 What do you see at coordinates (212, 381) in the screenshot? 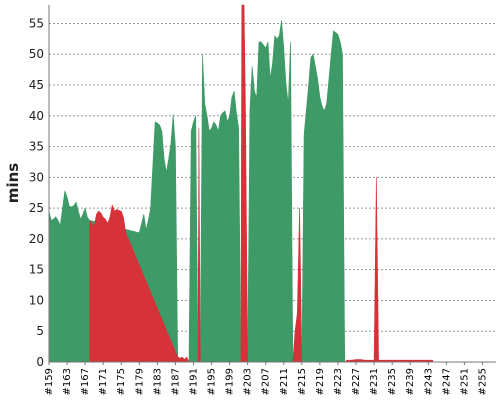
I see `x-tick-label: #195` at bounding box center [212, 381].